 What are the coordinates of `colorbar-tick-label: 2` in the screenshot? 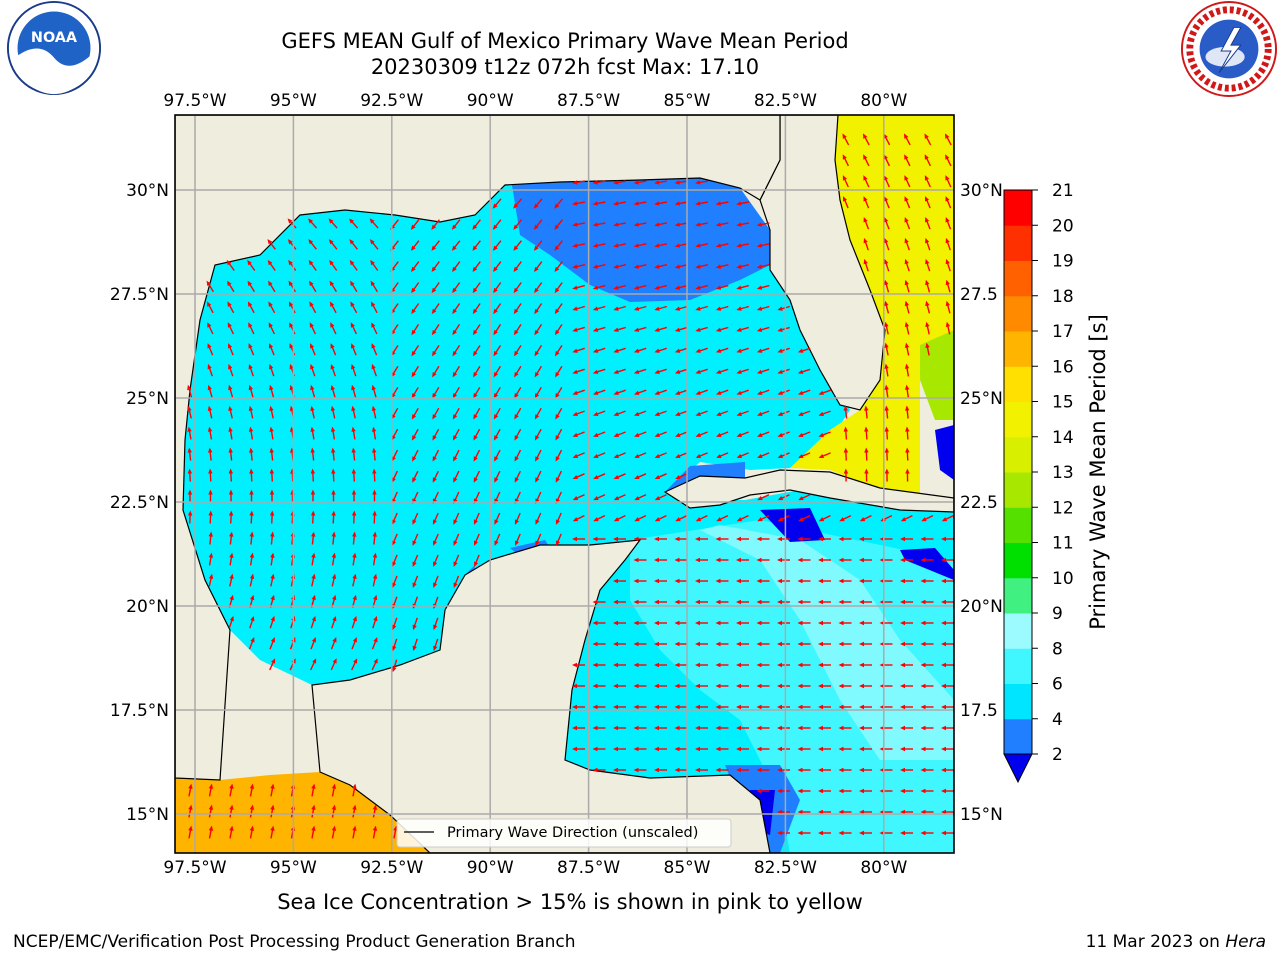 It's located at (1057, 755).